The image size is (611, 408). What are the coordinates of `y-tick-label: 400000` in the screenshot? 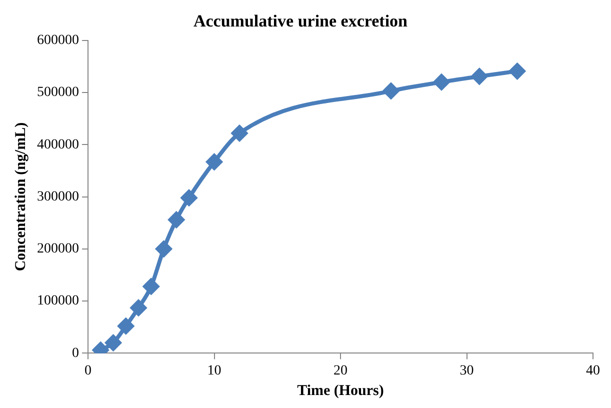 It's located at (58, 144).